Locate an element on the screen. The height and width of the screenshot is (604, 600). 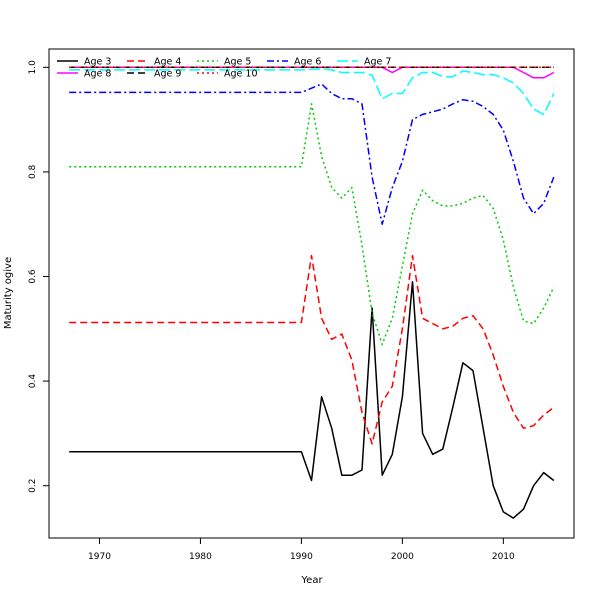
x-tick-label: 1980 is located at coordinates (200, 557).